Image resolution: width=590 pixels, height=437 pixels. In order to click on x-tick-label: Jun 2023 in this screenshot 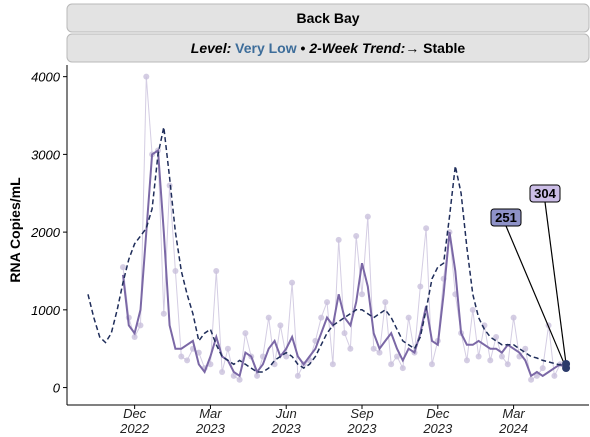, I will do `click(286, 421)`.